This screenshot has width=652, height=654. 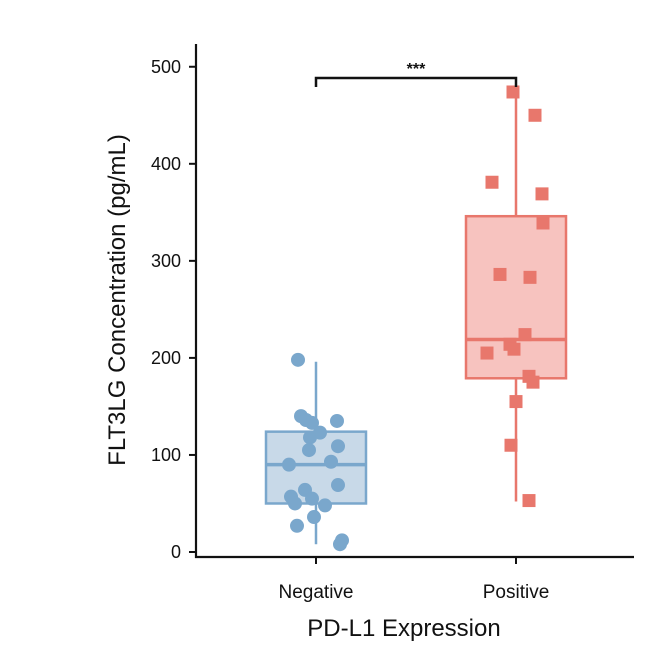 What do you see at coordinates (166, 455) in the screenshot?
I see `y-tick-label: 100` at bounding box center [166, 455].